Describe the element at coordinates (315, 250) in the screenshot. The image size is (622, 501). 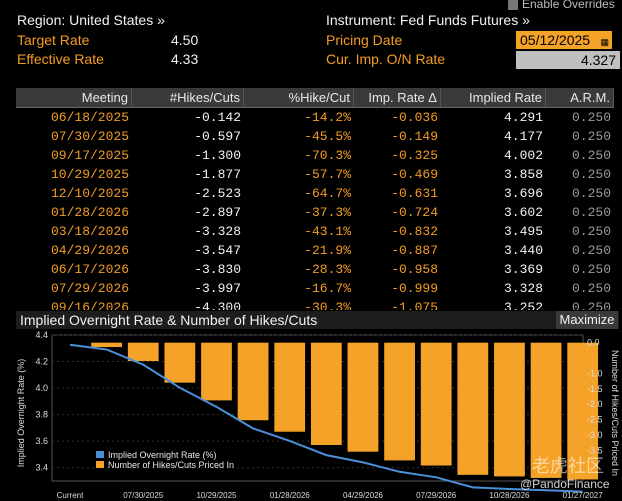
I see `table-row: 04/29/2026 -3.547 -21.9% -0.887 3.440 0.250` at that location.